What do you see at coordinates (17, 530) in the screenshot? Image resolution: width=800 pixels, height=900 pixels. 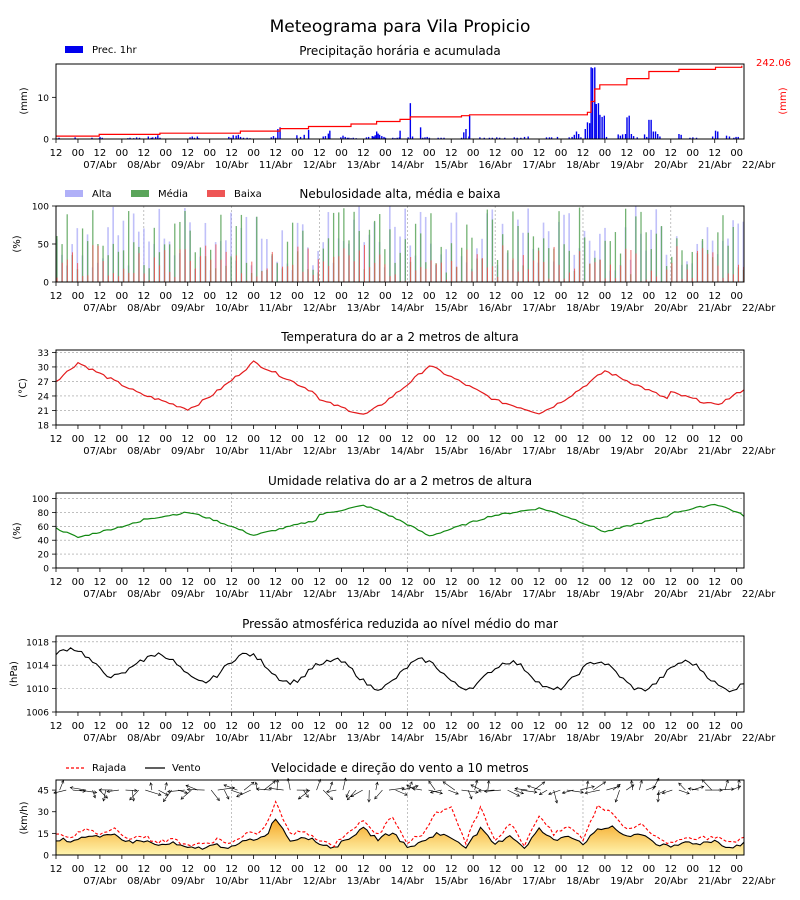 I see `humidity-ylabel: (%)` at bounding box center [17, 530].